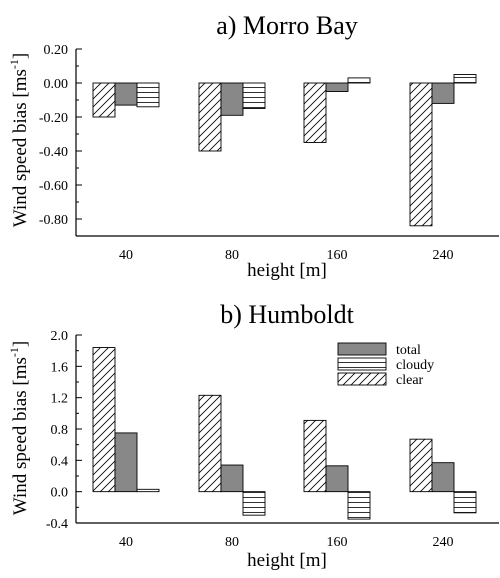  What do you see at coordinates (53, 186) in the screenshot?
I see `y-tick-label: -0.60` at bounding box center [53, 186].